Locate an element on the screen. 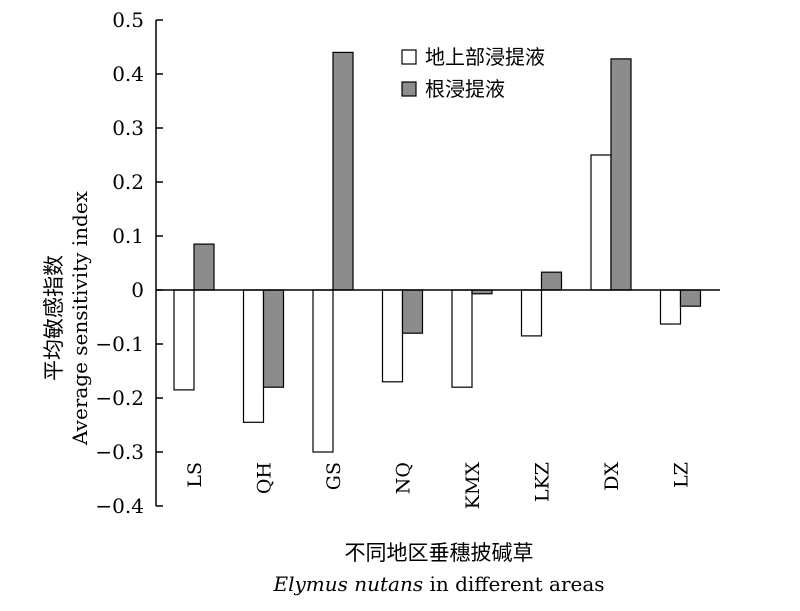  category-label-text: LKZ is located at coordinates (543, 482).